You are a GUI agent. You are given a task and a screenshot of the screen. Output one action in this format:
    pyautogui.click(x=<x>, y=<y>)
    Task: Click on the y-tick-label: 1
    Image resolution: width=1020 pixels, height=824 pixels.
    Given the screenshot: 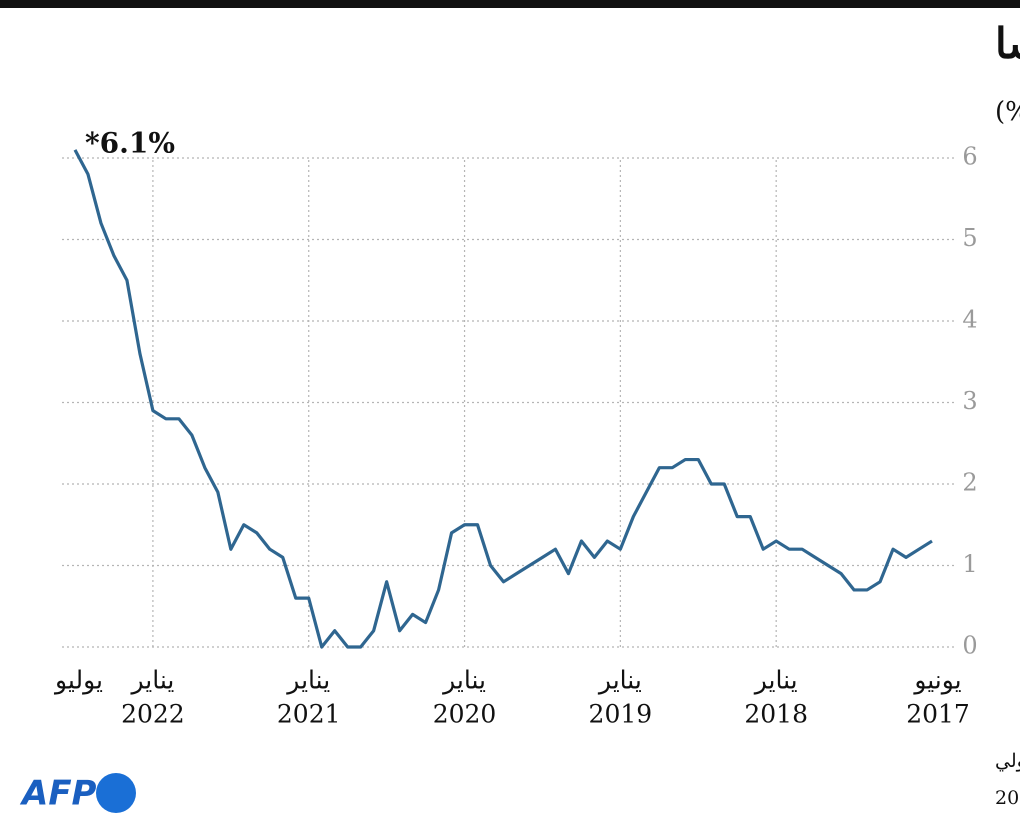 What is the action you would take?
    pyautogui.click(x=969, y=564)
    